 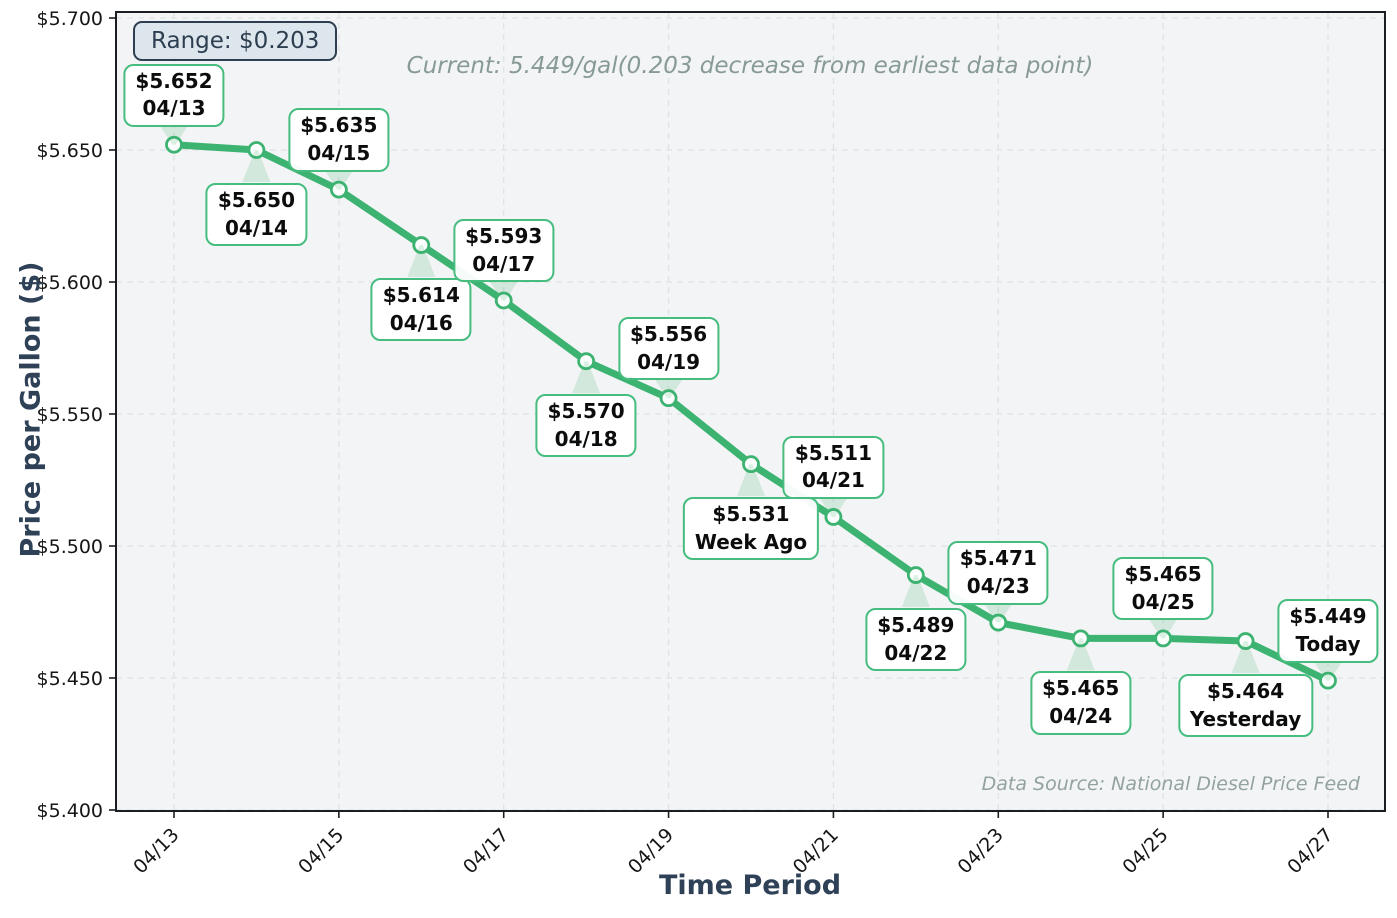 I want to click on y-tick-label: $5.450, so click(x=70, y=679).